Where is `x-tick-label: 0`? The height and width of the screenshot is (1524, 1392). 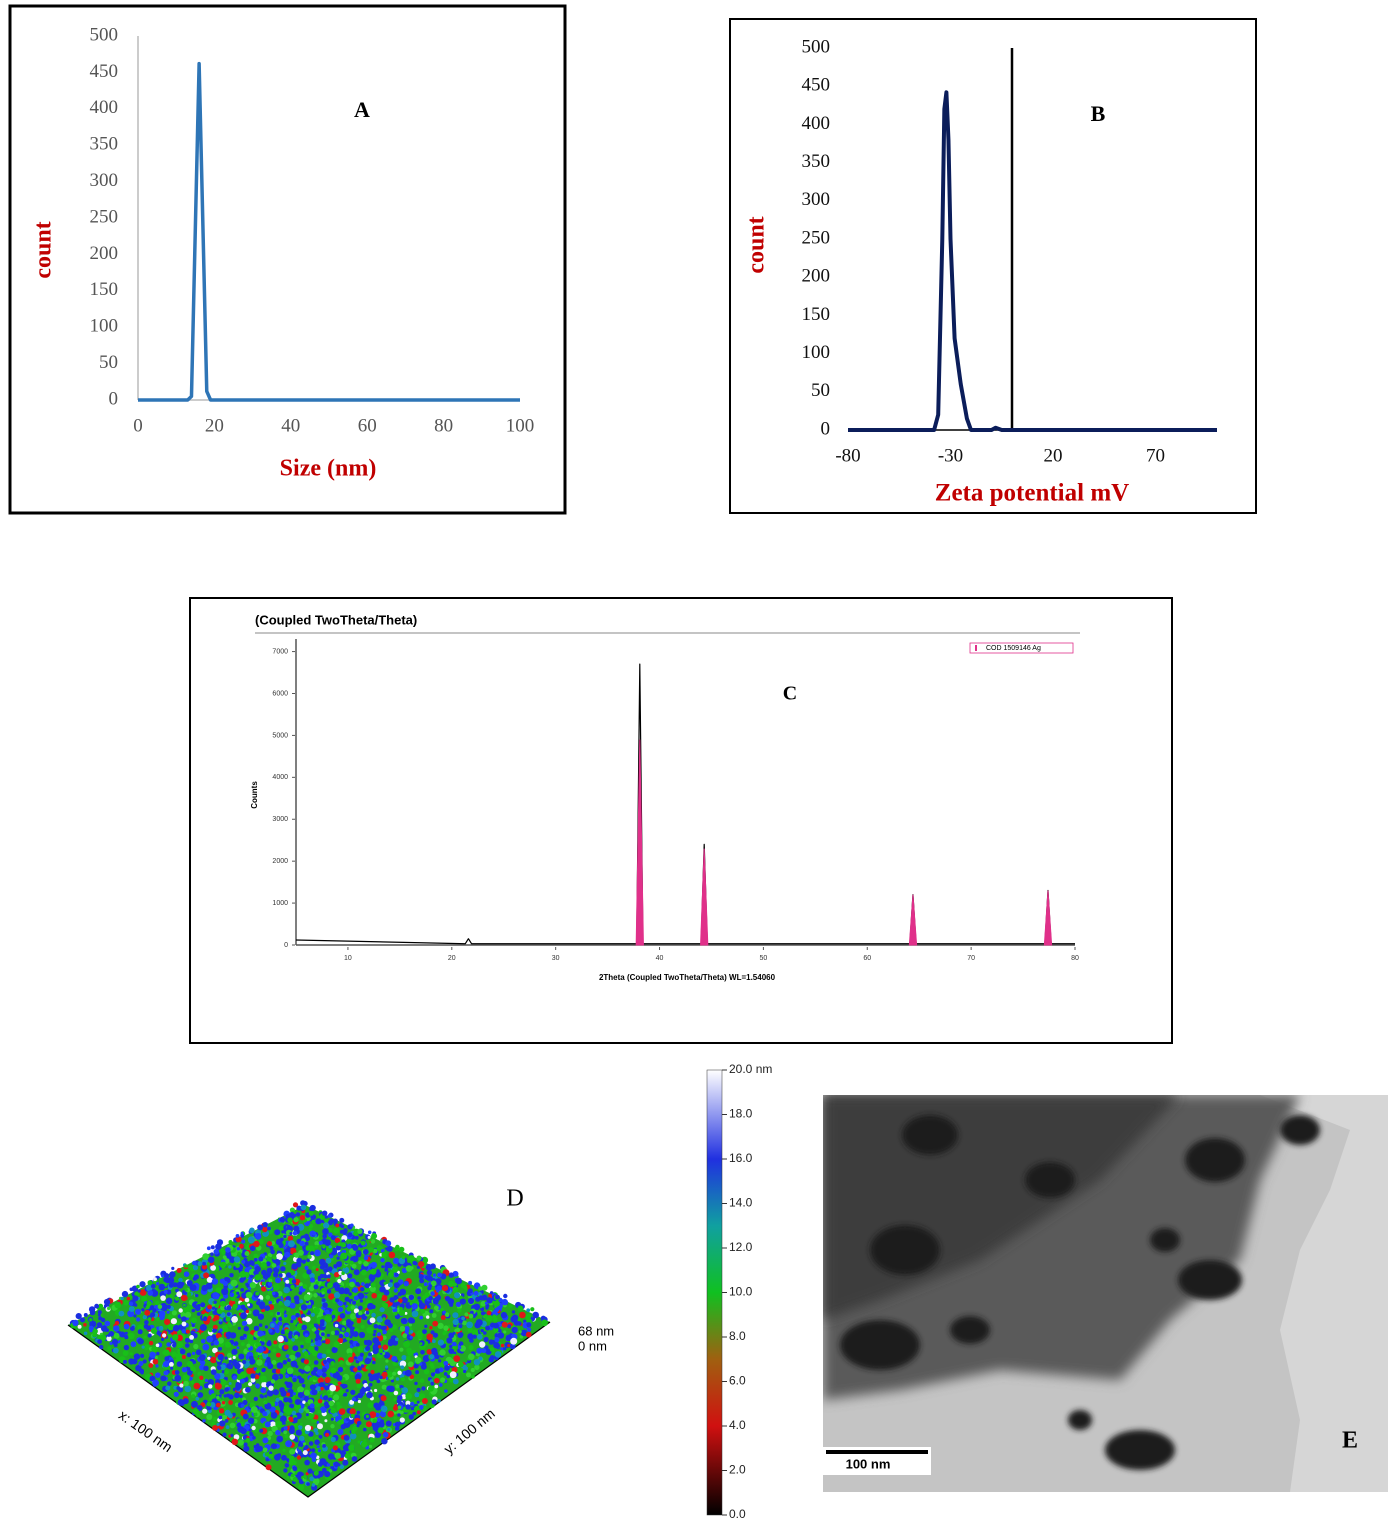 x-tick-label: 0 is located at coordinates (138, 425).